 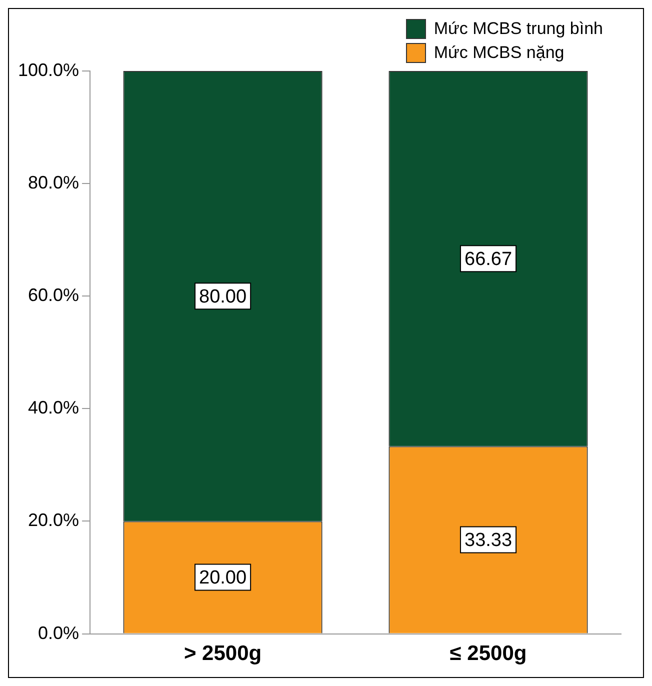 What do you see at coordinates (223, 297) in the screenshot?
I see `data-label: 80.00` at bounding box center [223, 297].